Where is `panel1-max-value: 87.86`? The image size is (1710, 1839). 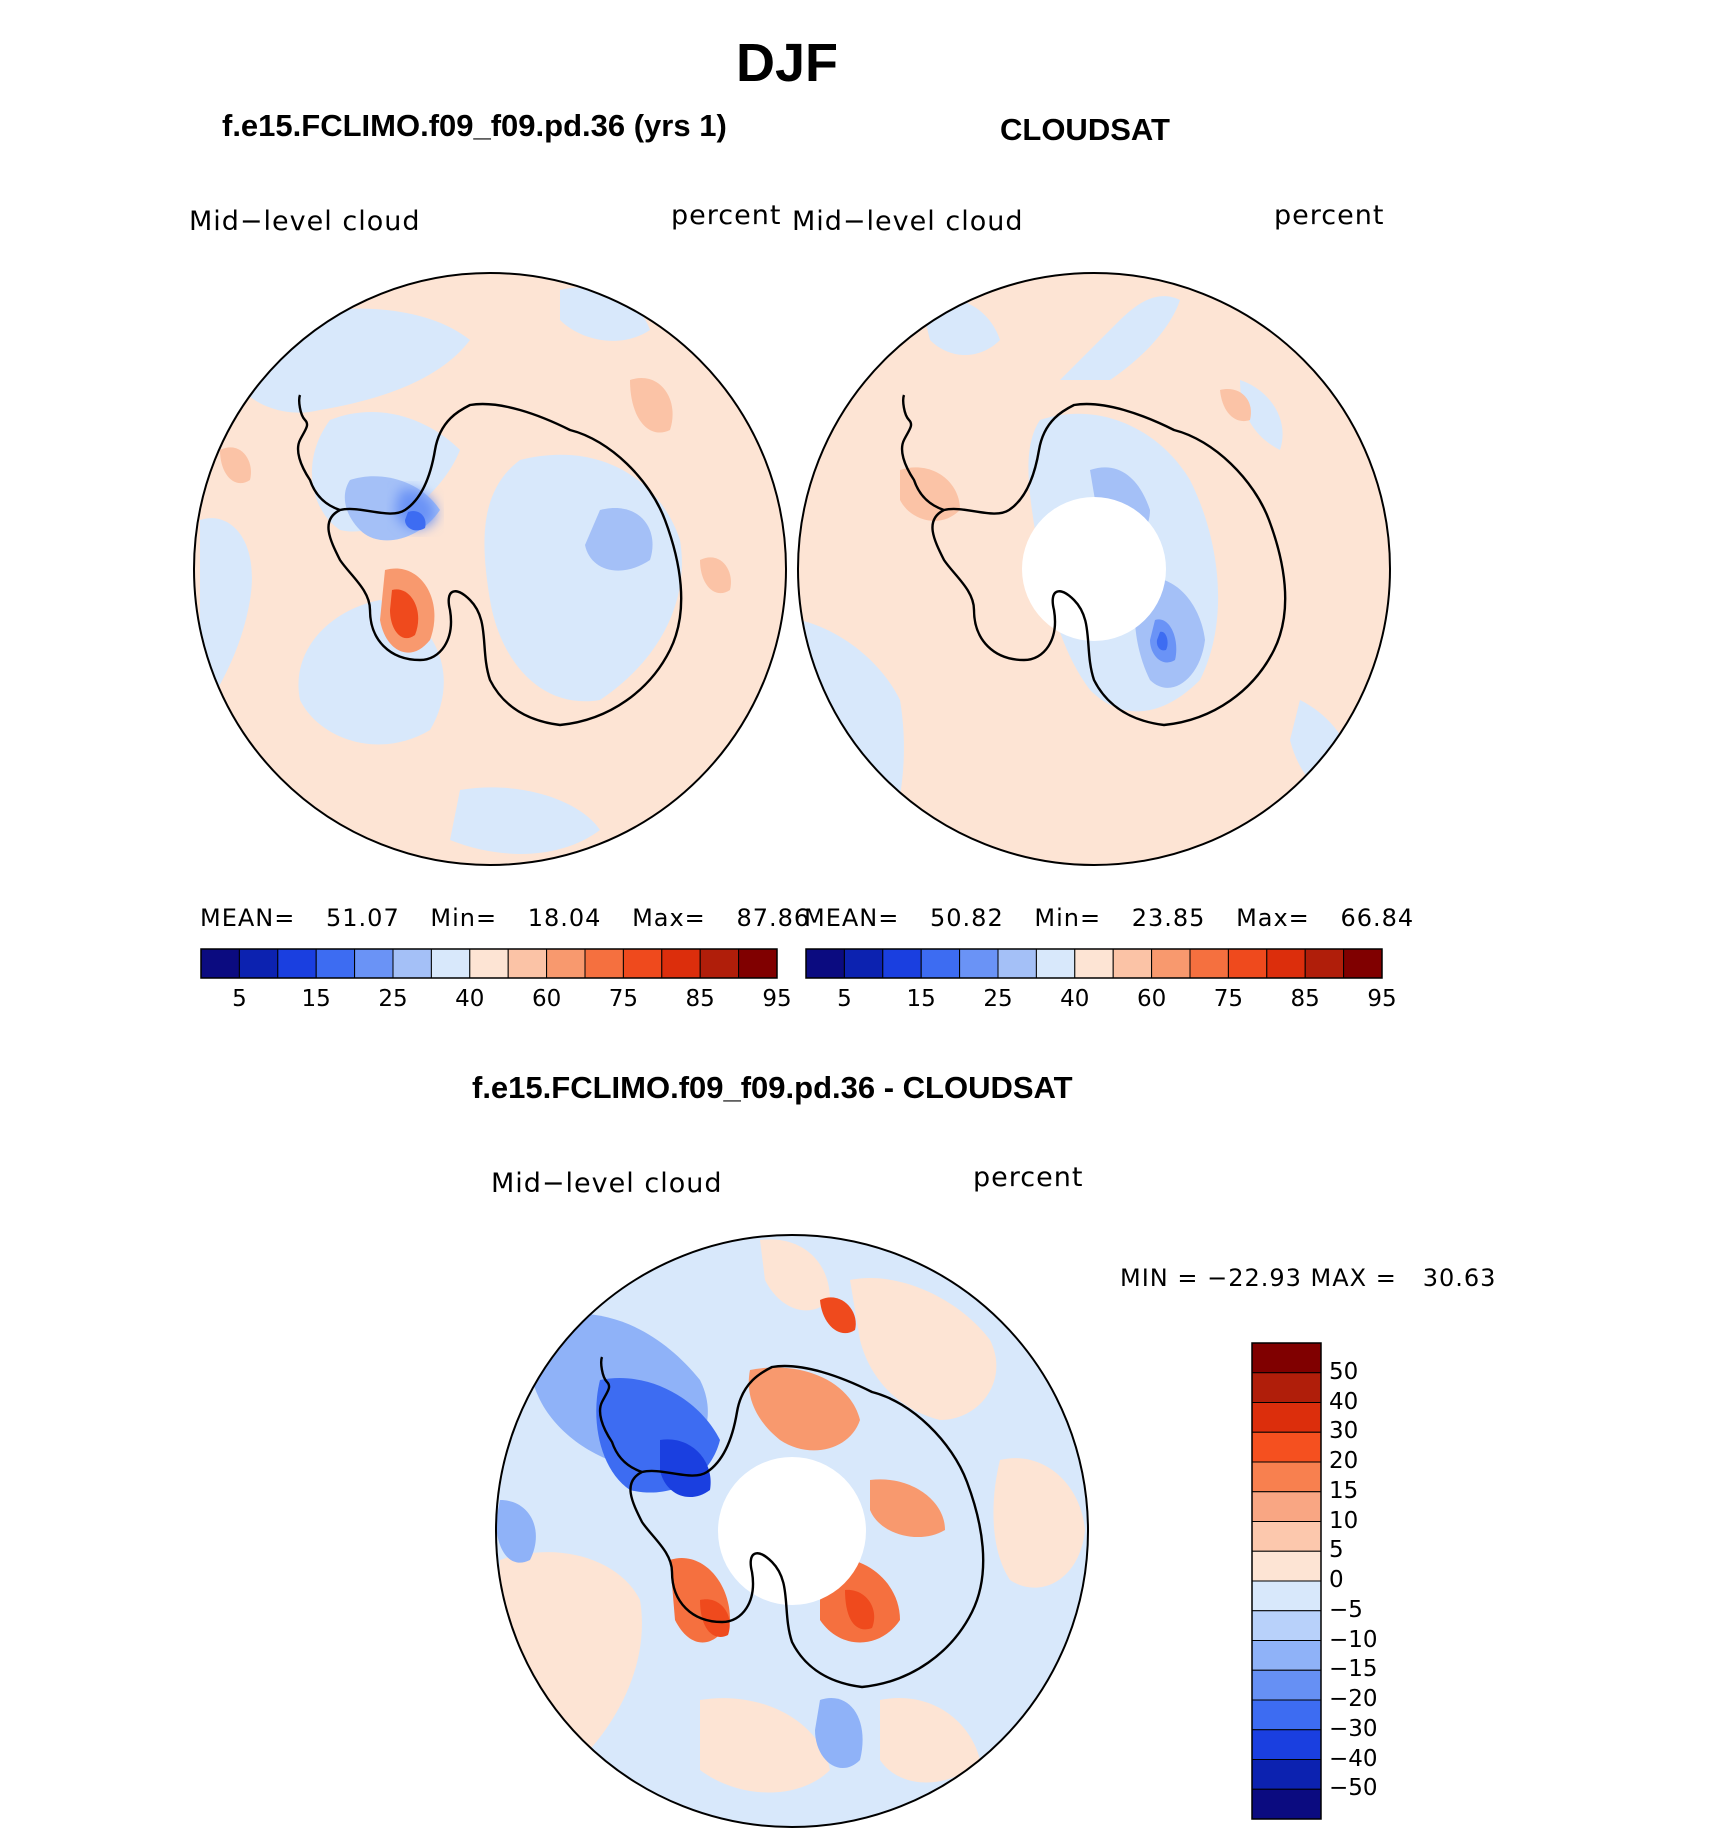
panel1-max-value: 87.86 is located at coordinates (773, 918).